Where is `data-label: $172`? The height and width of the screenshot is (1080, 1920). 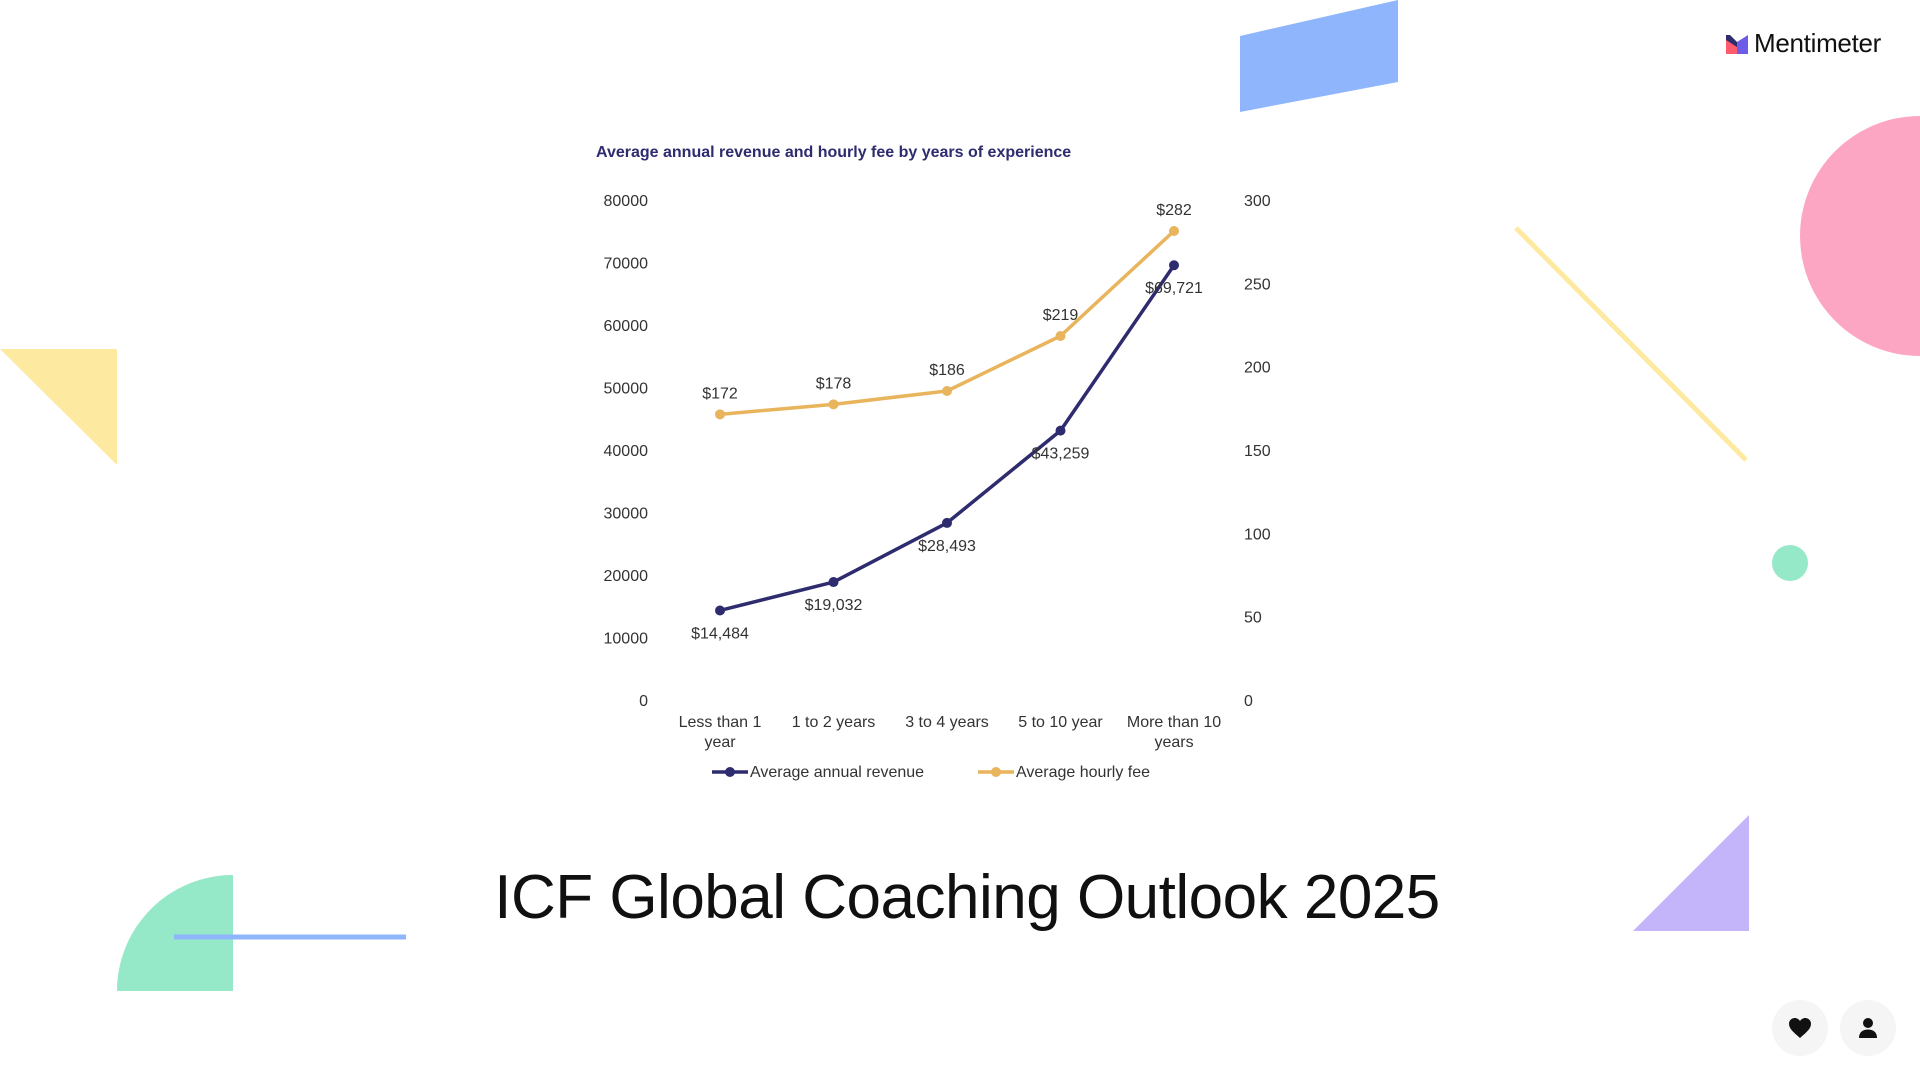 data-label: $172 is located at coordinates (720, 393).